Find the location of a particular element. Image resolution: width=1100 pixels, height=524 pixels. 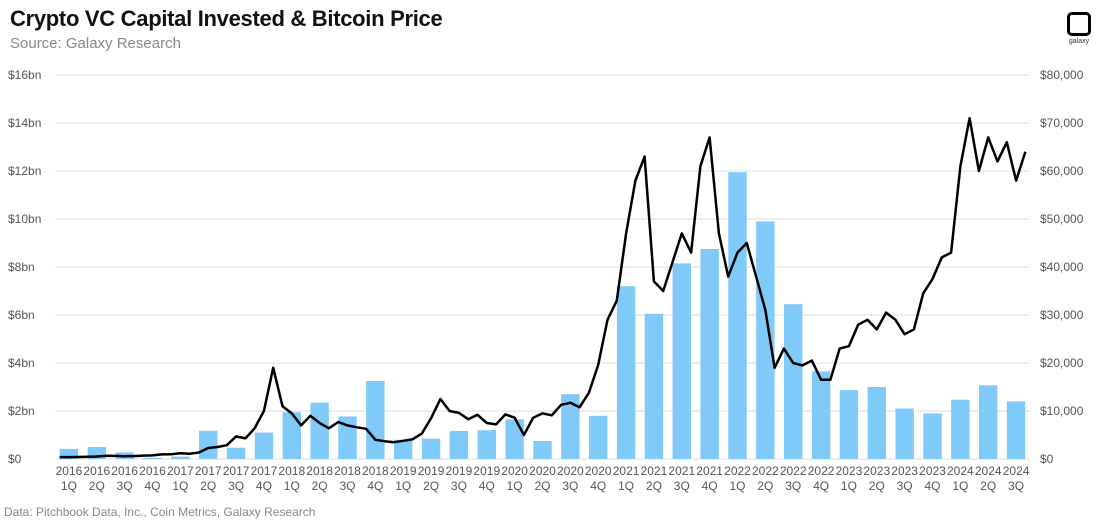

right-tick-label: $80,000 is located at coordinates (1062, 75).